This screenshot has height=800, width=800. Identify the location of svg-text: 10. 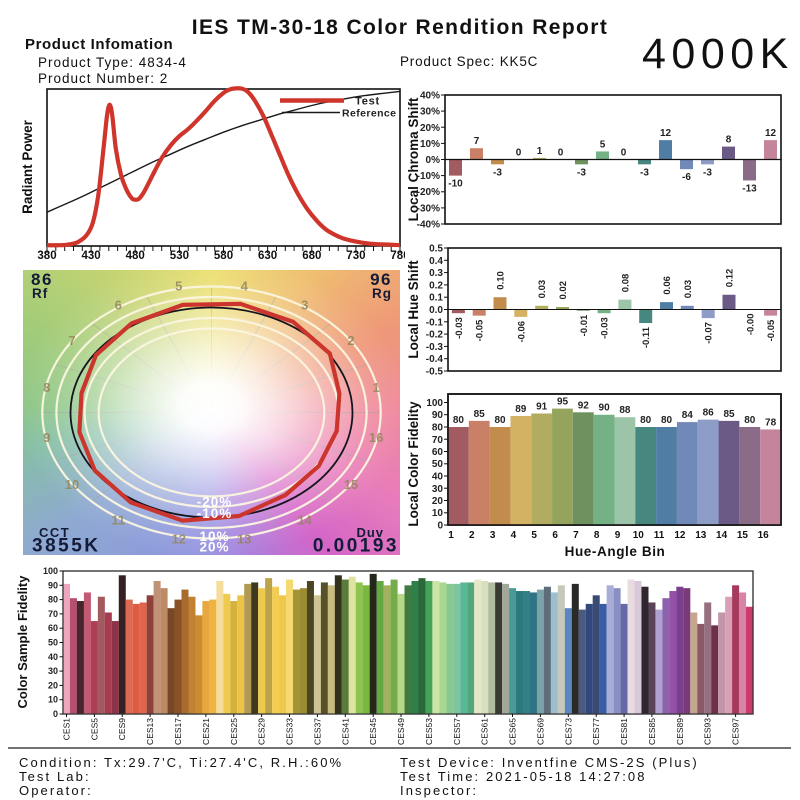
(72, 484).